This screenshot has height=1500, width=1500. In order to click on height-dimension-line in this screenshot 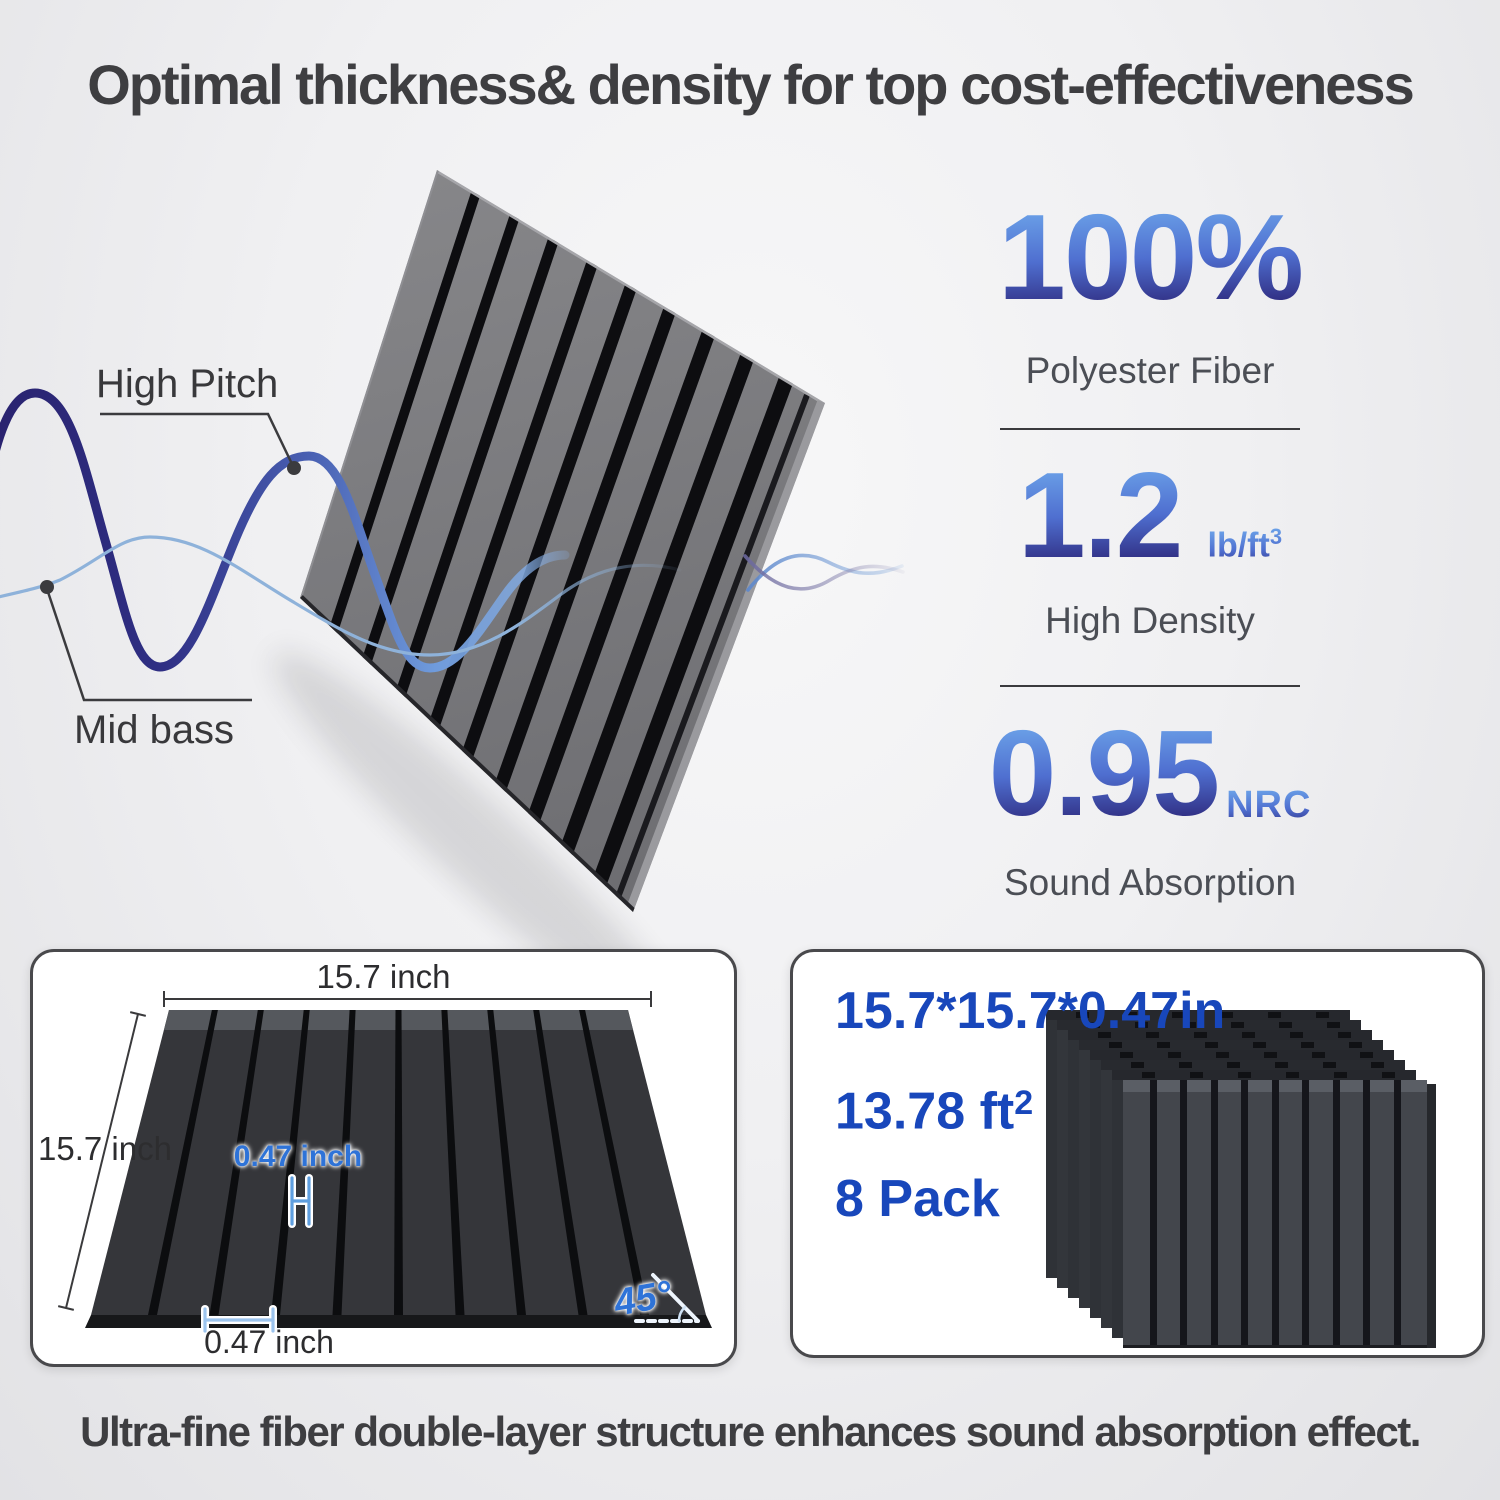, I will do `click(102, 1161)`.